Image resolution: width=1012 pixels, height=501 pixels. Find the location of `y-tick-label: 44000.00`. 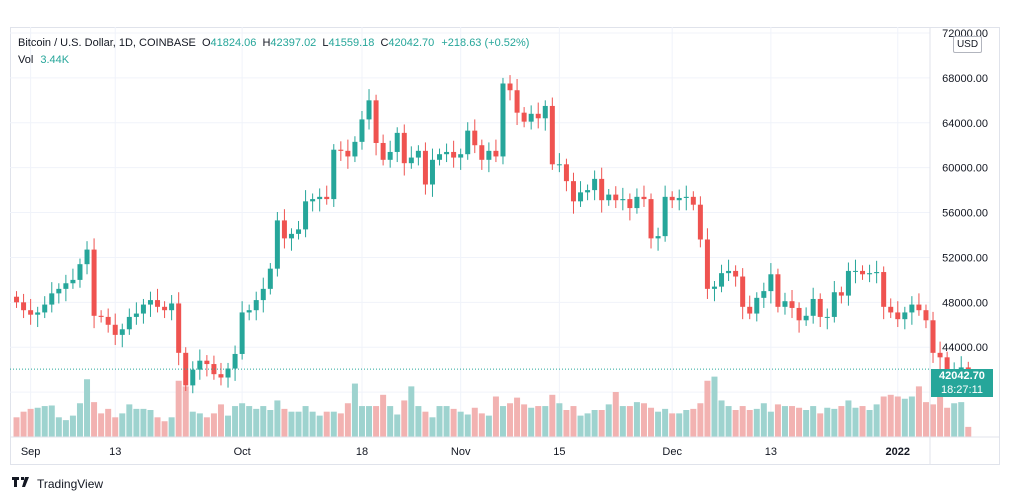

y-tick-label: 44000.00 is located at coordinates (965, 348).